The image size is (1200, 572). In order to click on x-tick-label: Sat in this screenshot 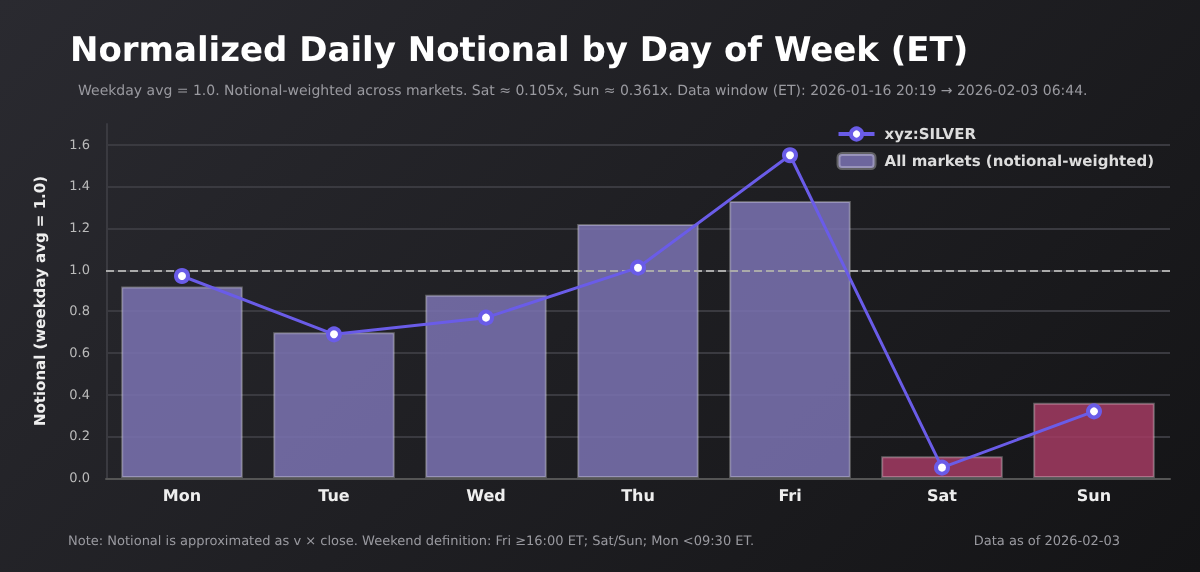, I will do `click(942, 496)`.